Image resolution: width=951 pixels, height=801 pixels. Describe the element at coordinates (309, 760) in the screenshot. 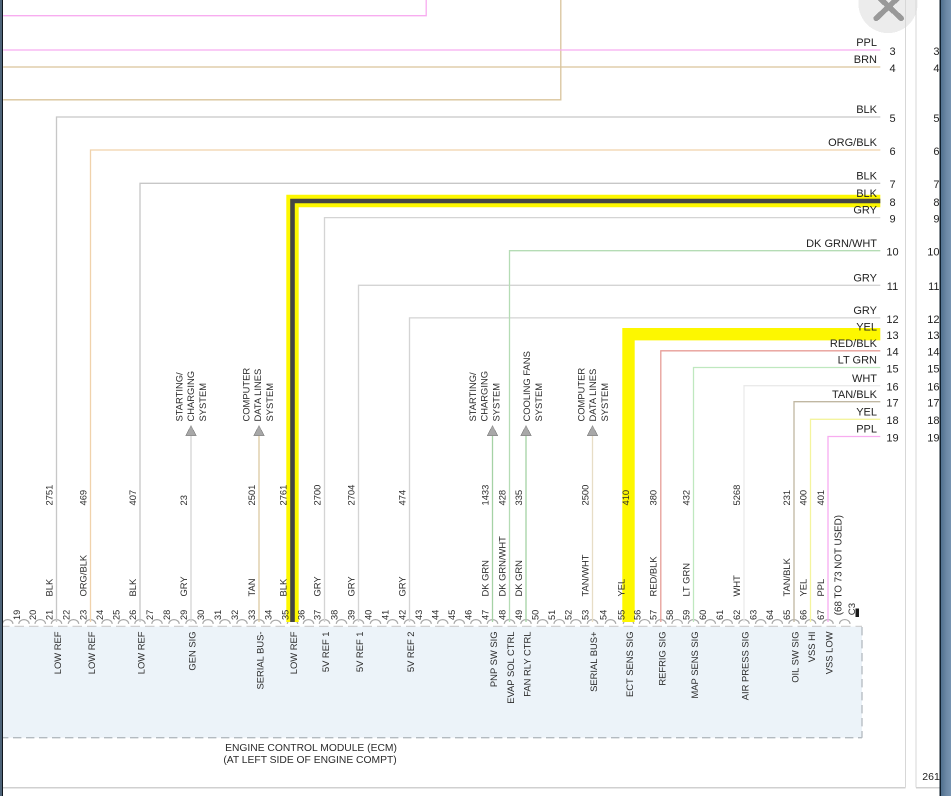

I see `svg-text: (AT LEFT SIDE OF ENGINE COMPT)` at that location.